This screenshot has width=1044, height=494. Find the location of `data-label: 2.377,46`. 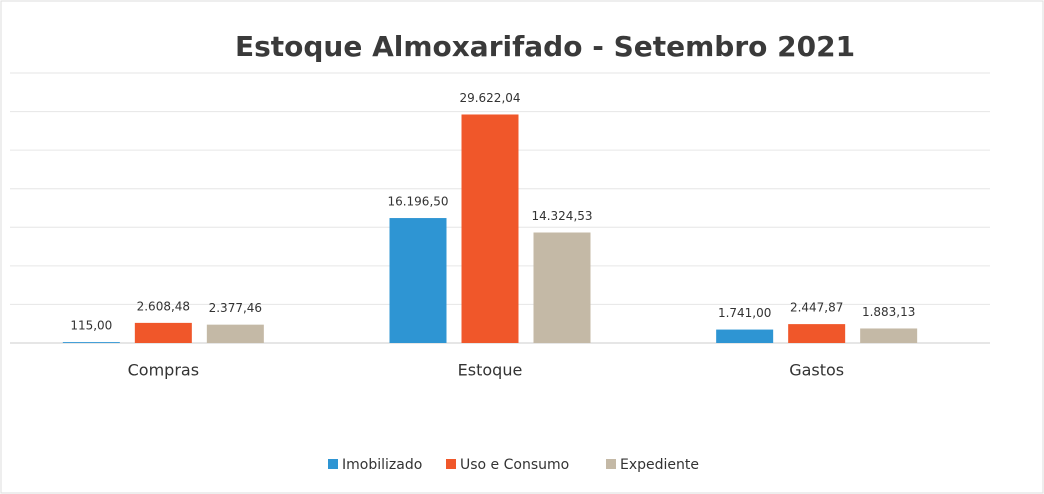

data-label: 2.377,46 is located at coordinates (235, 308).